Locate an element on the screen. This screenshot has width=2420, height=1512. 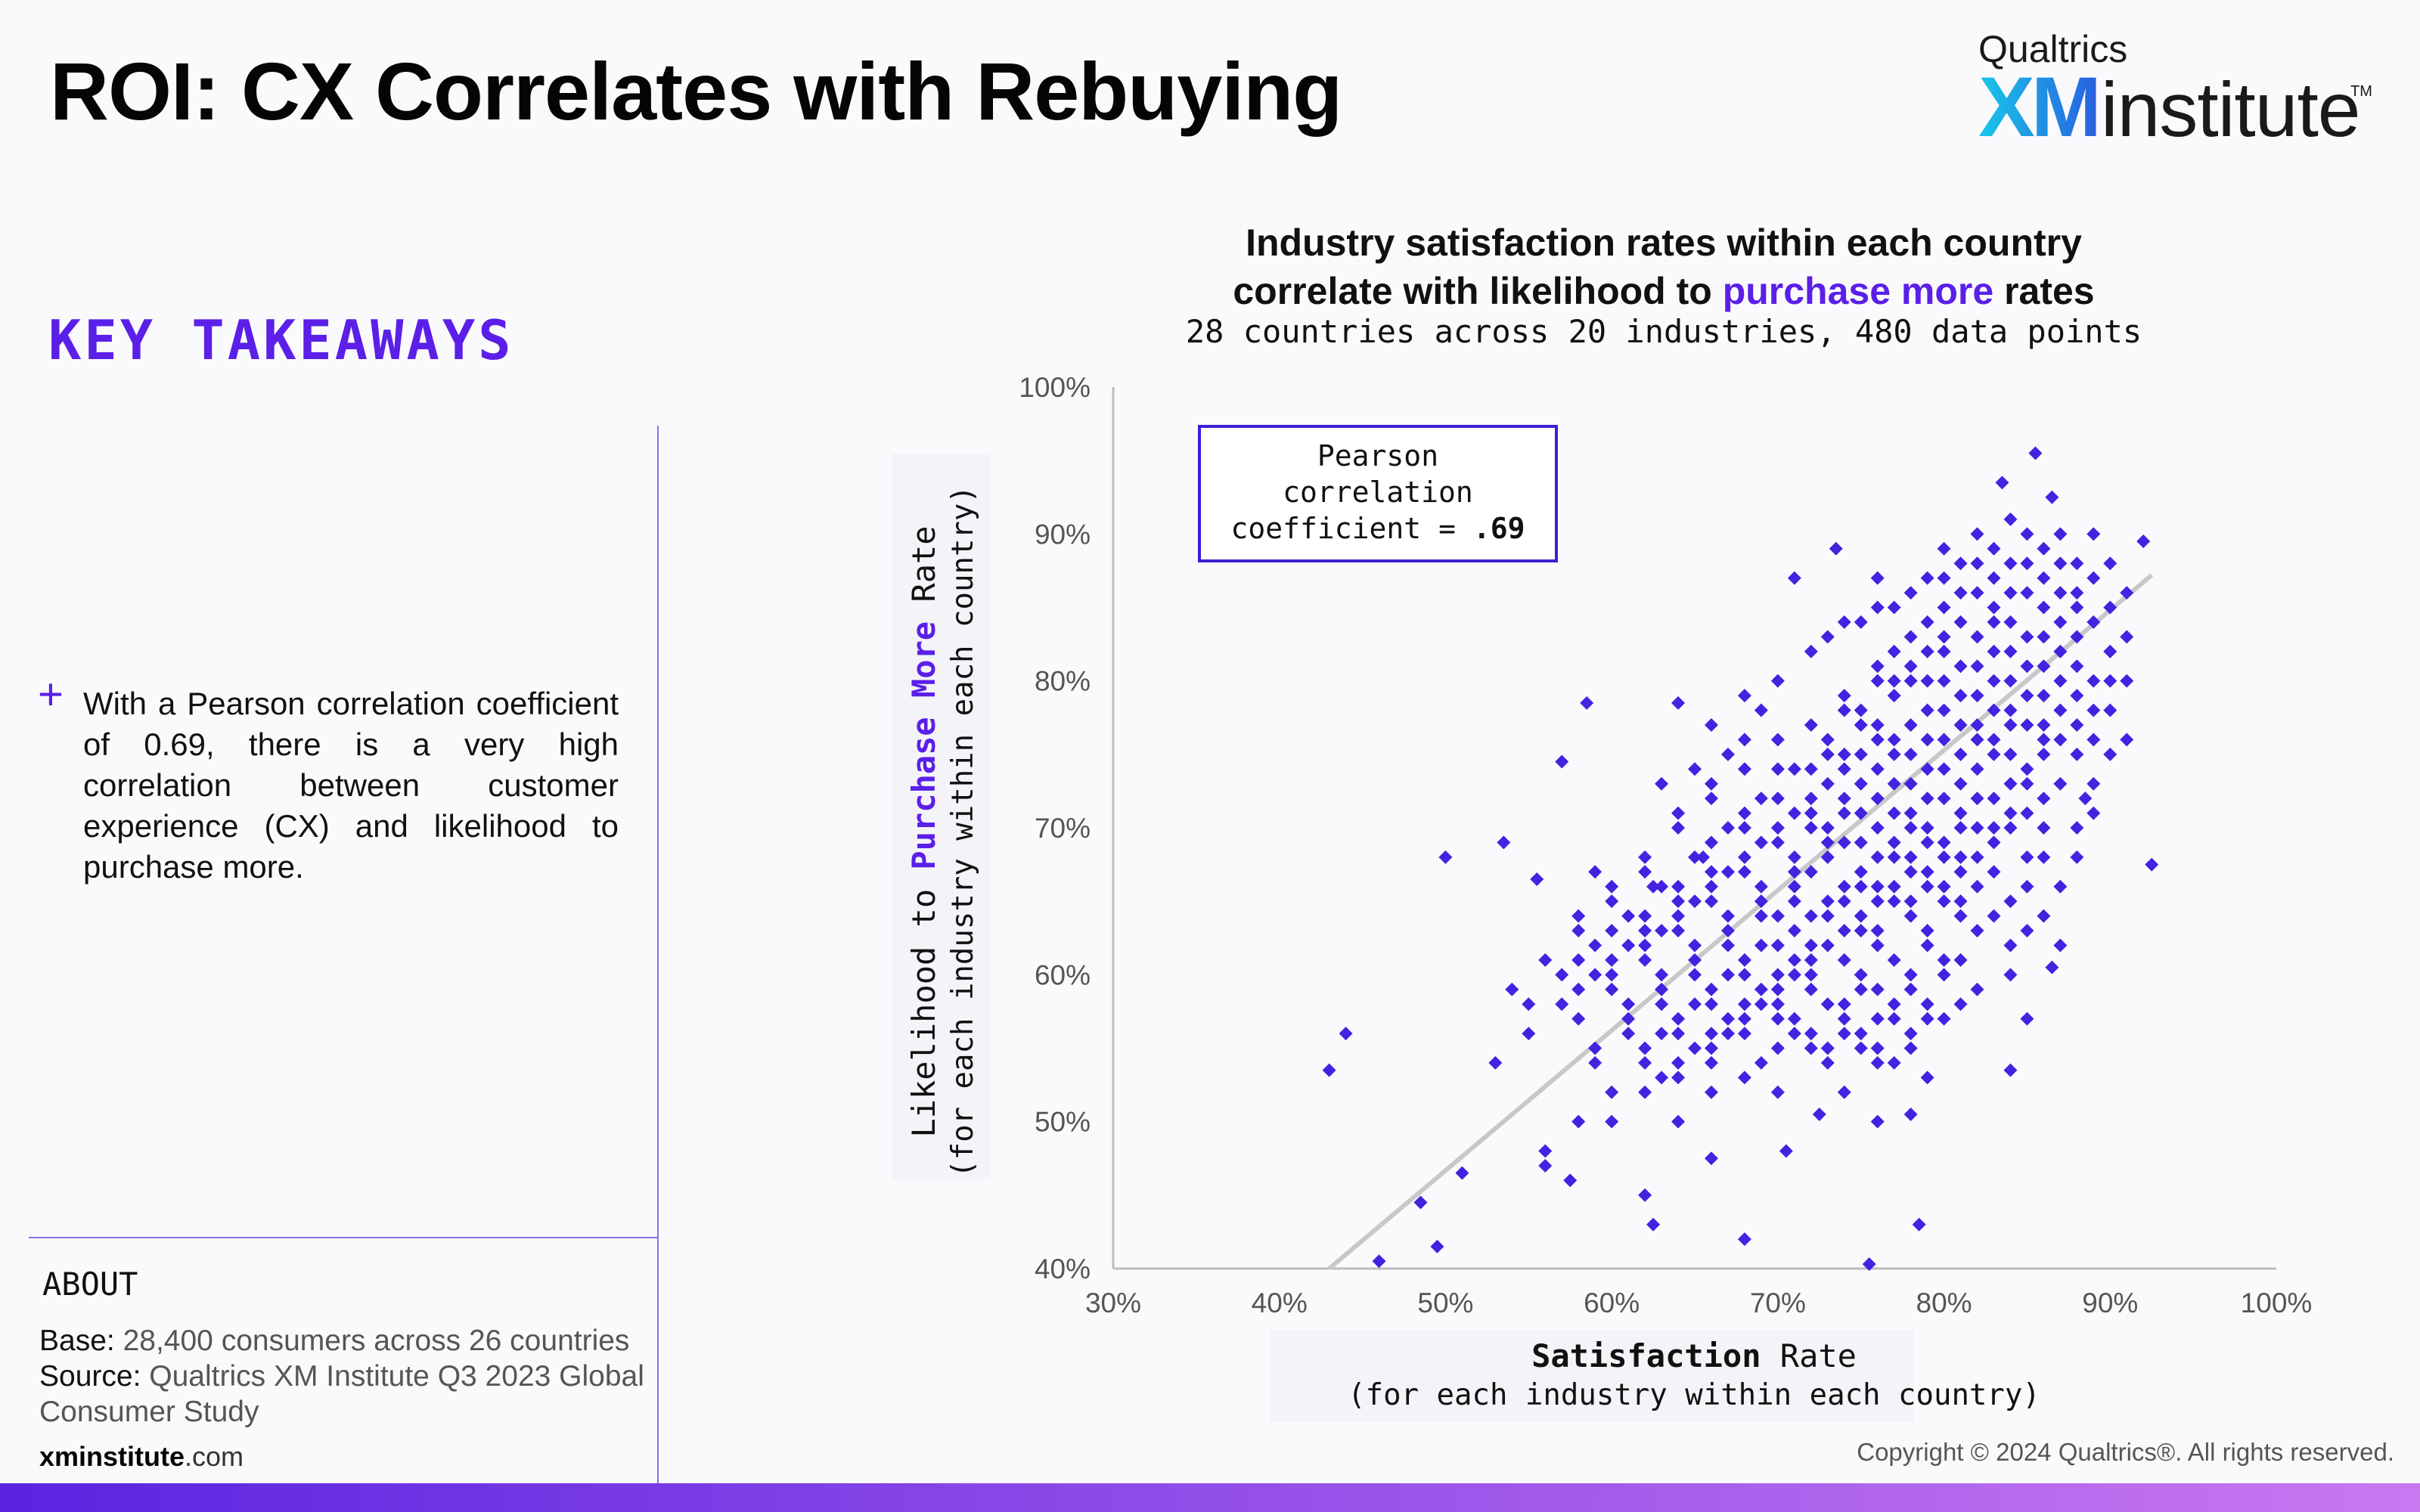
site-bold: xminstitute is located at coordinates (112, 1456).